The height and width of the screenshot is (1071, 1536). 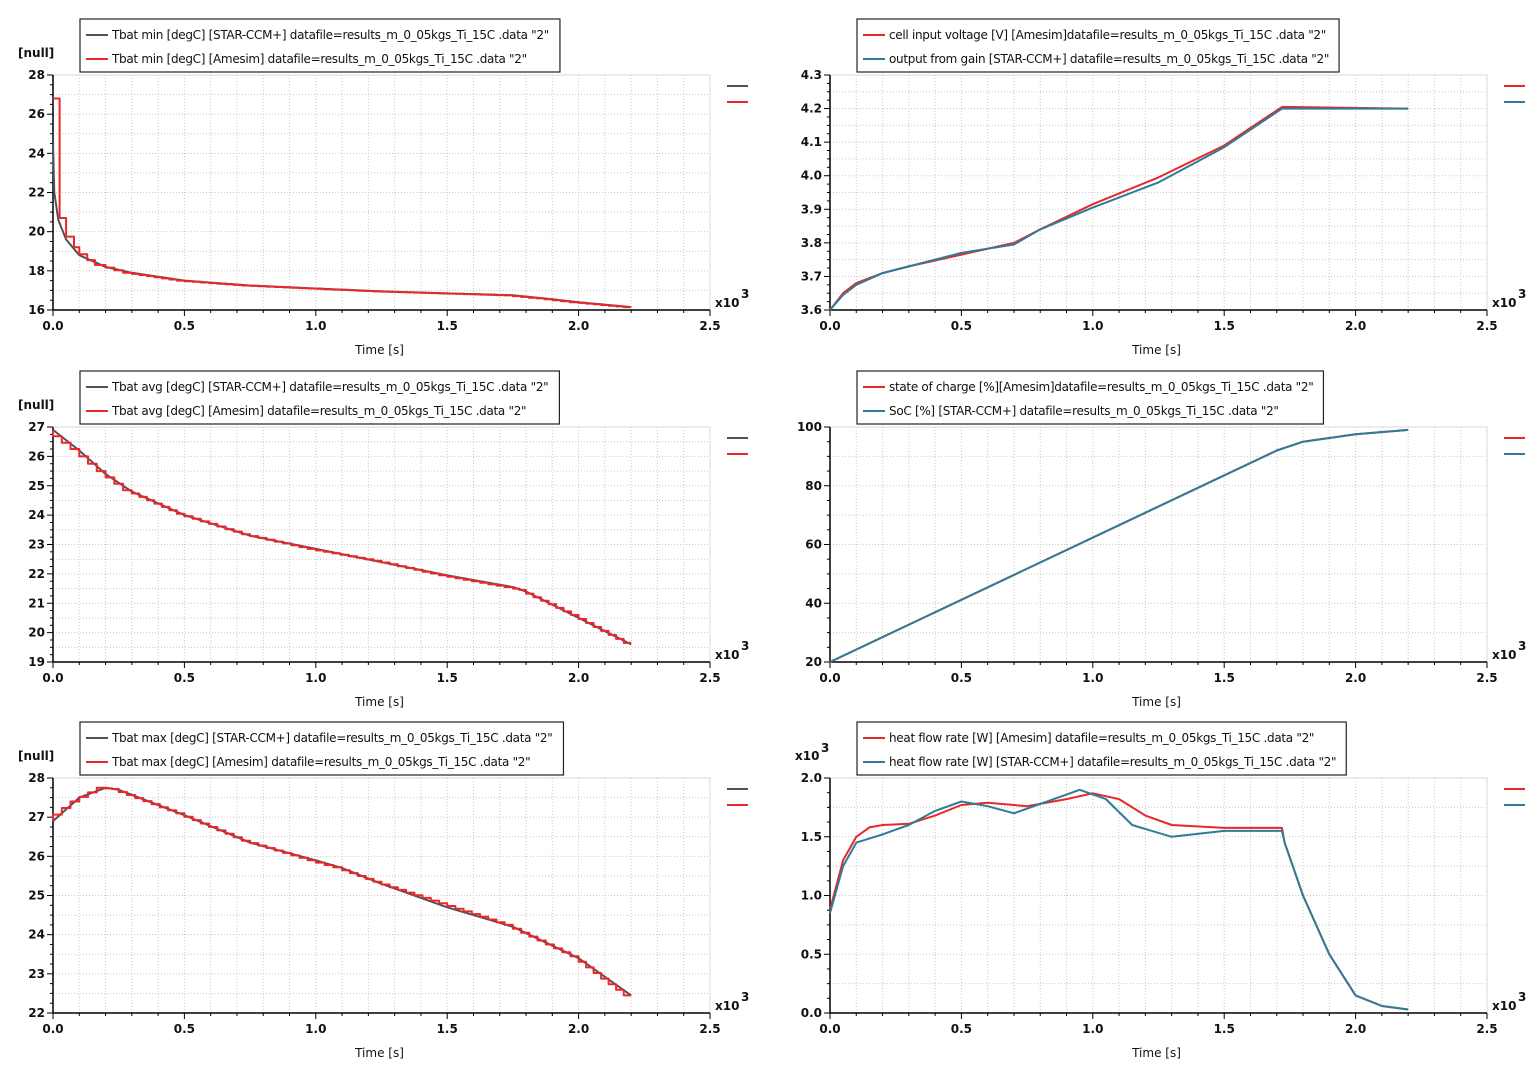 I want to click on y-tick-label: 16, so click(x=36, y=310).